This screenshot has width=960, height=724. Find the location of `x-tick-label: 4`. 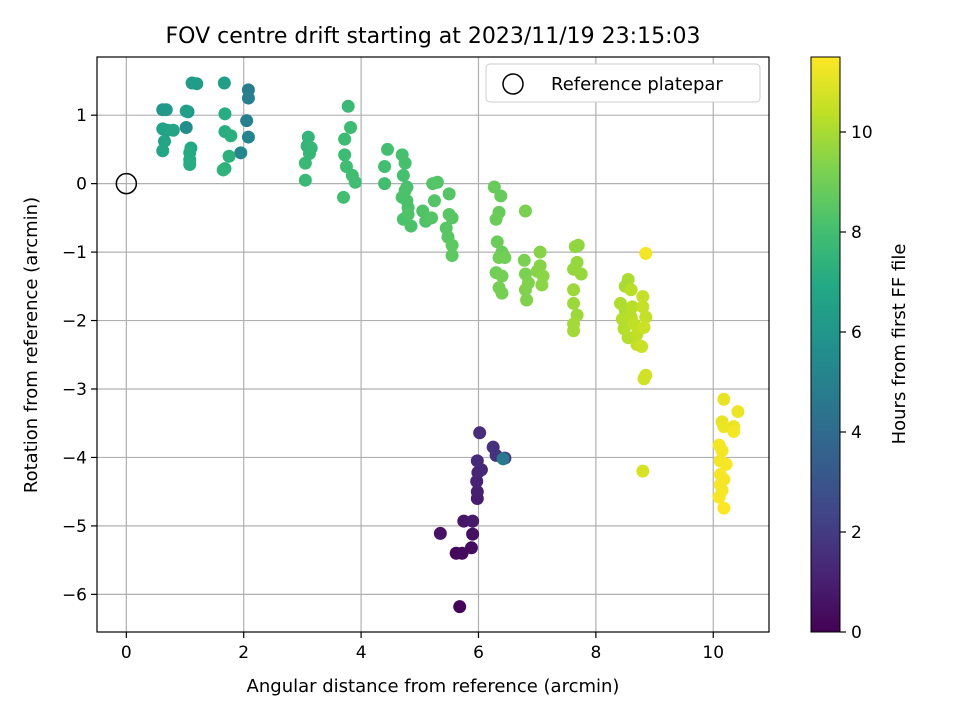

x-tick-label: 4 is located at coordinates (361, 653).